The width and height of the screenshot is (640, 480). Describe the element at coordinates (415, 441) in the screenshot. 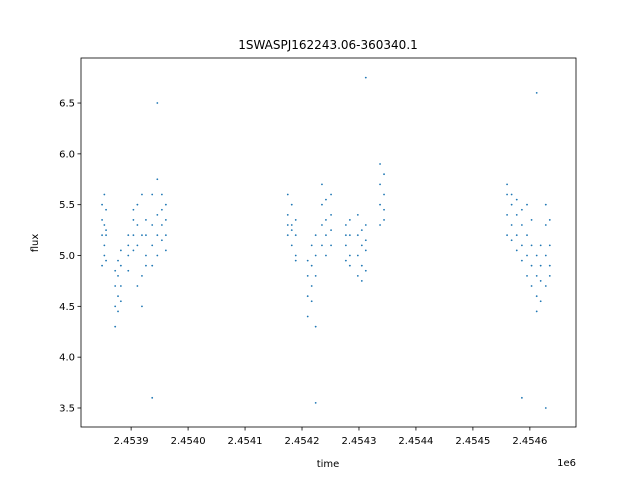

I see `x-tick-label: 2.4544` at that location.